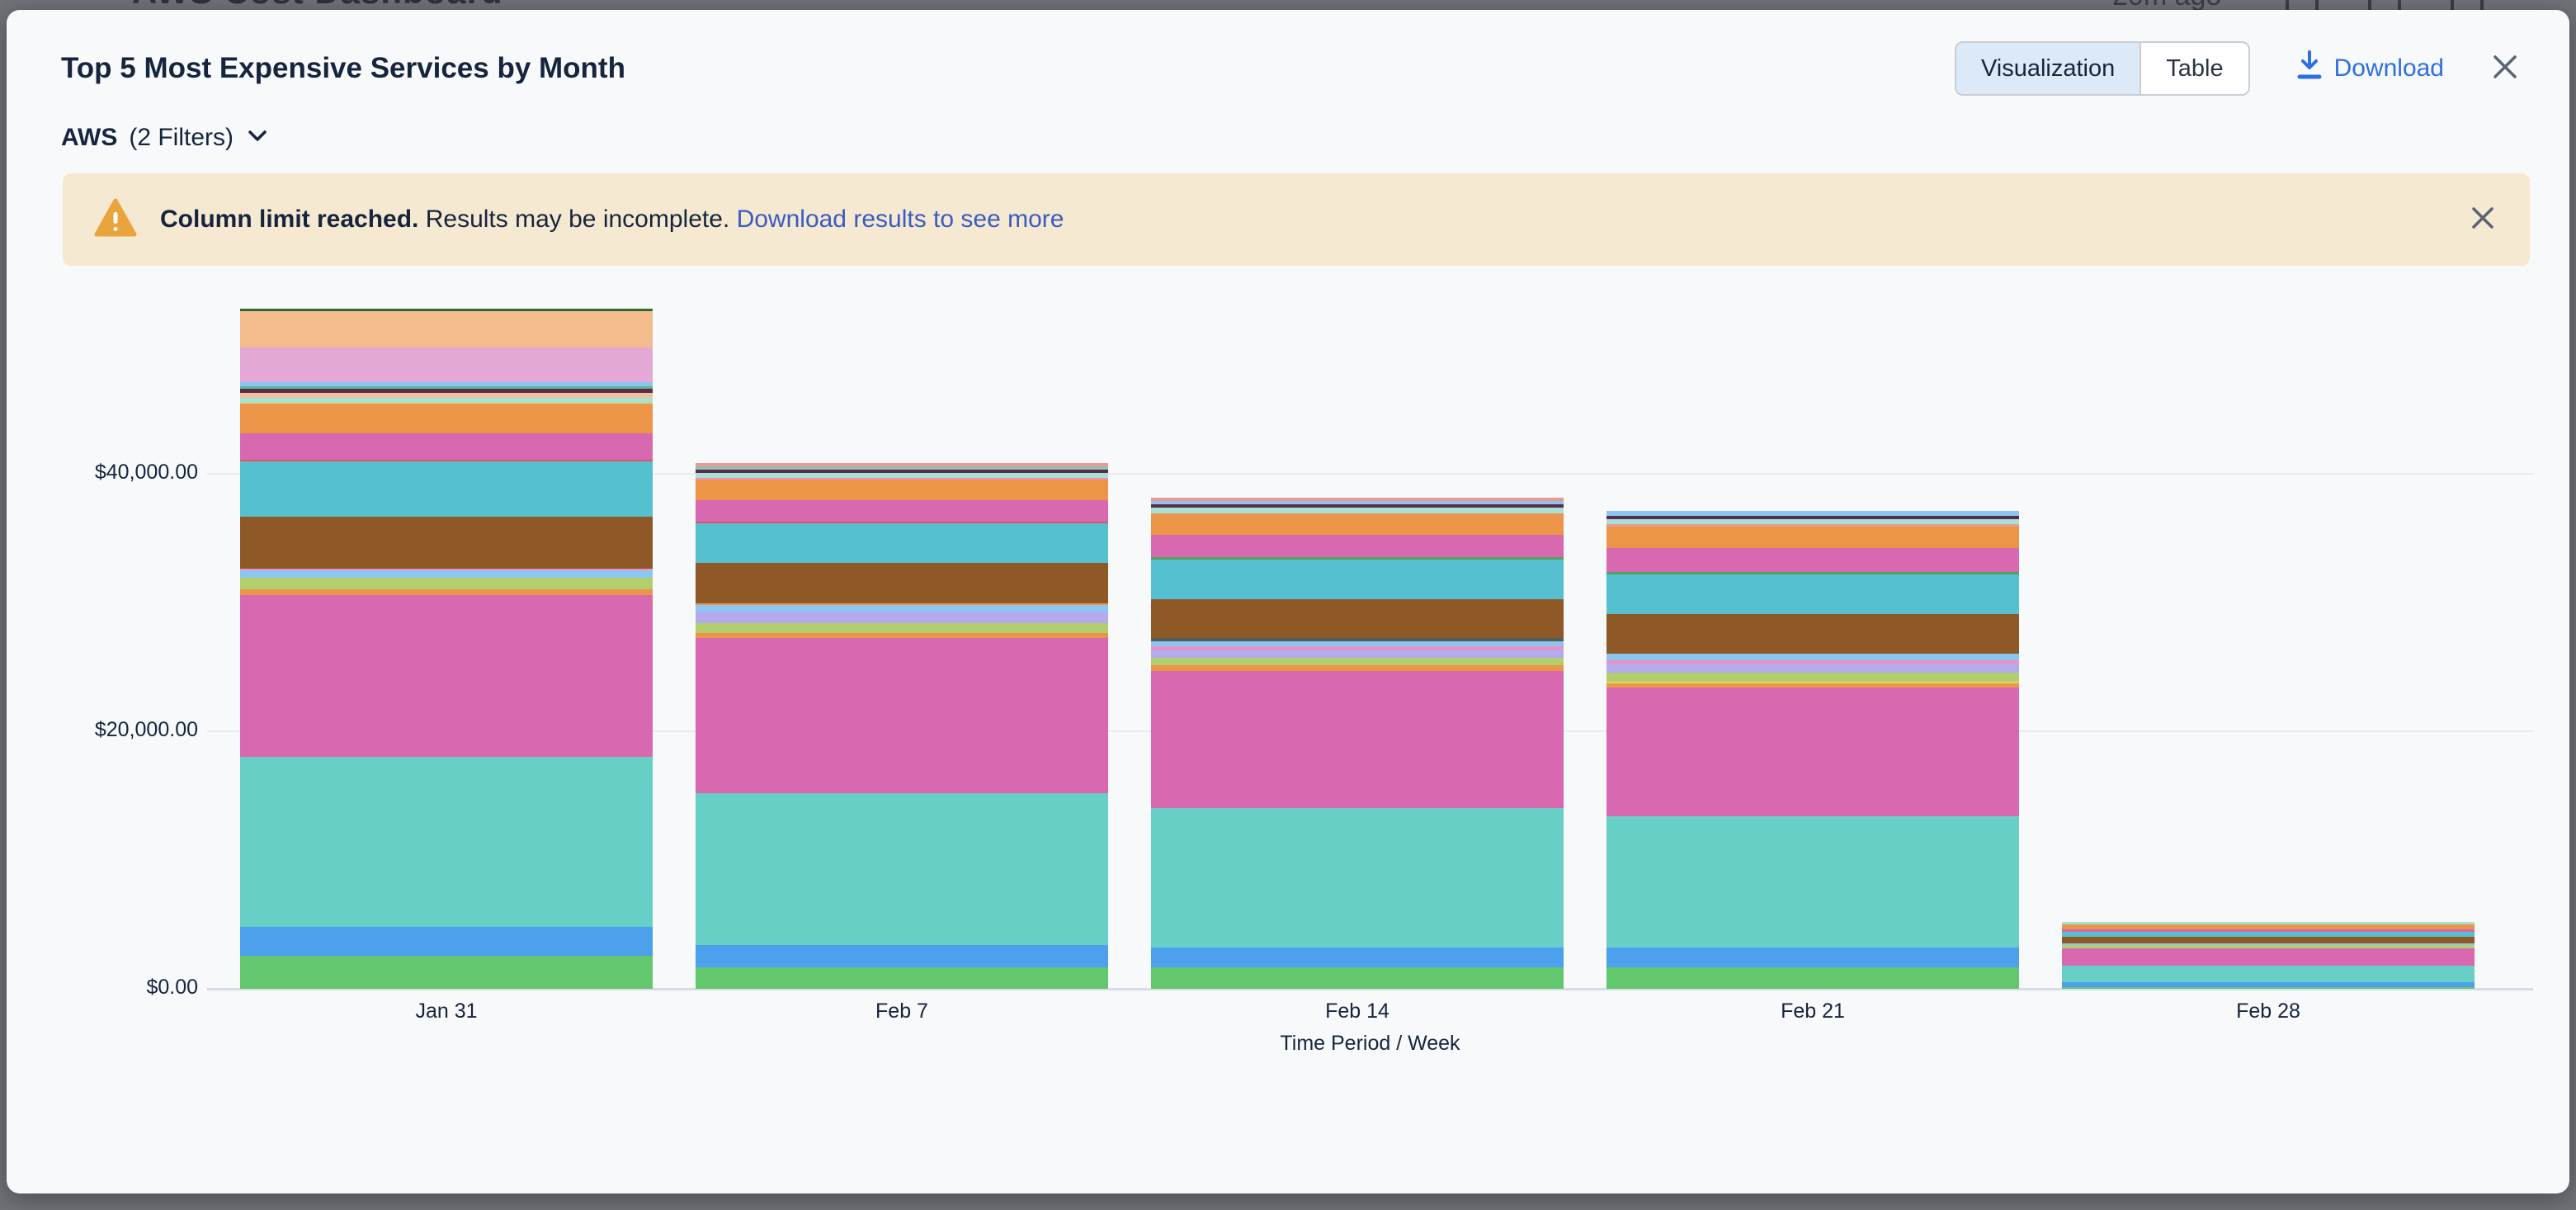 Image resolution: width=2576 pixels, height=1210 pixels. Describe the element at coordinates (447, 329) in the screenshot. I see `bar-segment-sandy` at that location.